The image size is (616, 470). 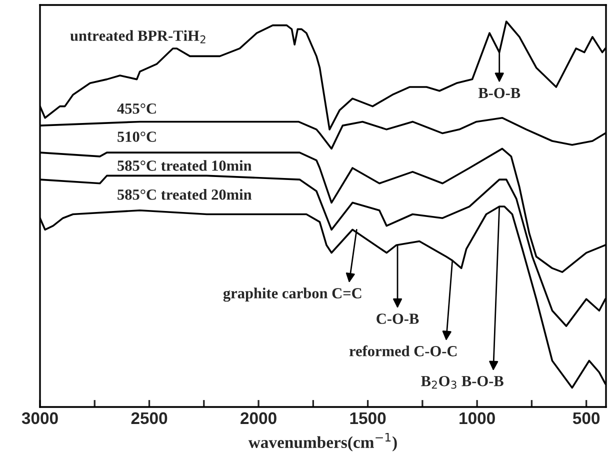 I want to click on annotation: B$_{2}$O$_{3}$ B-O-B, so click(x=462, y=382).